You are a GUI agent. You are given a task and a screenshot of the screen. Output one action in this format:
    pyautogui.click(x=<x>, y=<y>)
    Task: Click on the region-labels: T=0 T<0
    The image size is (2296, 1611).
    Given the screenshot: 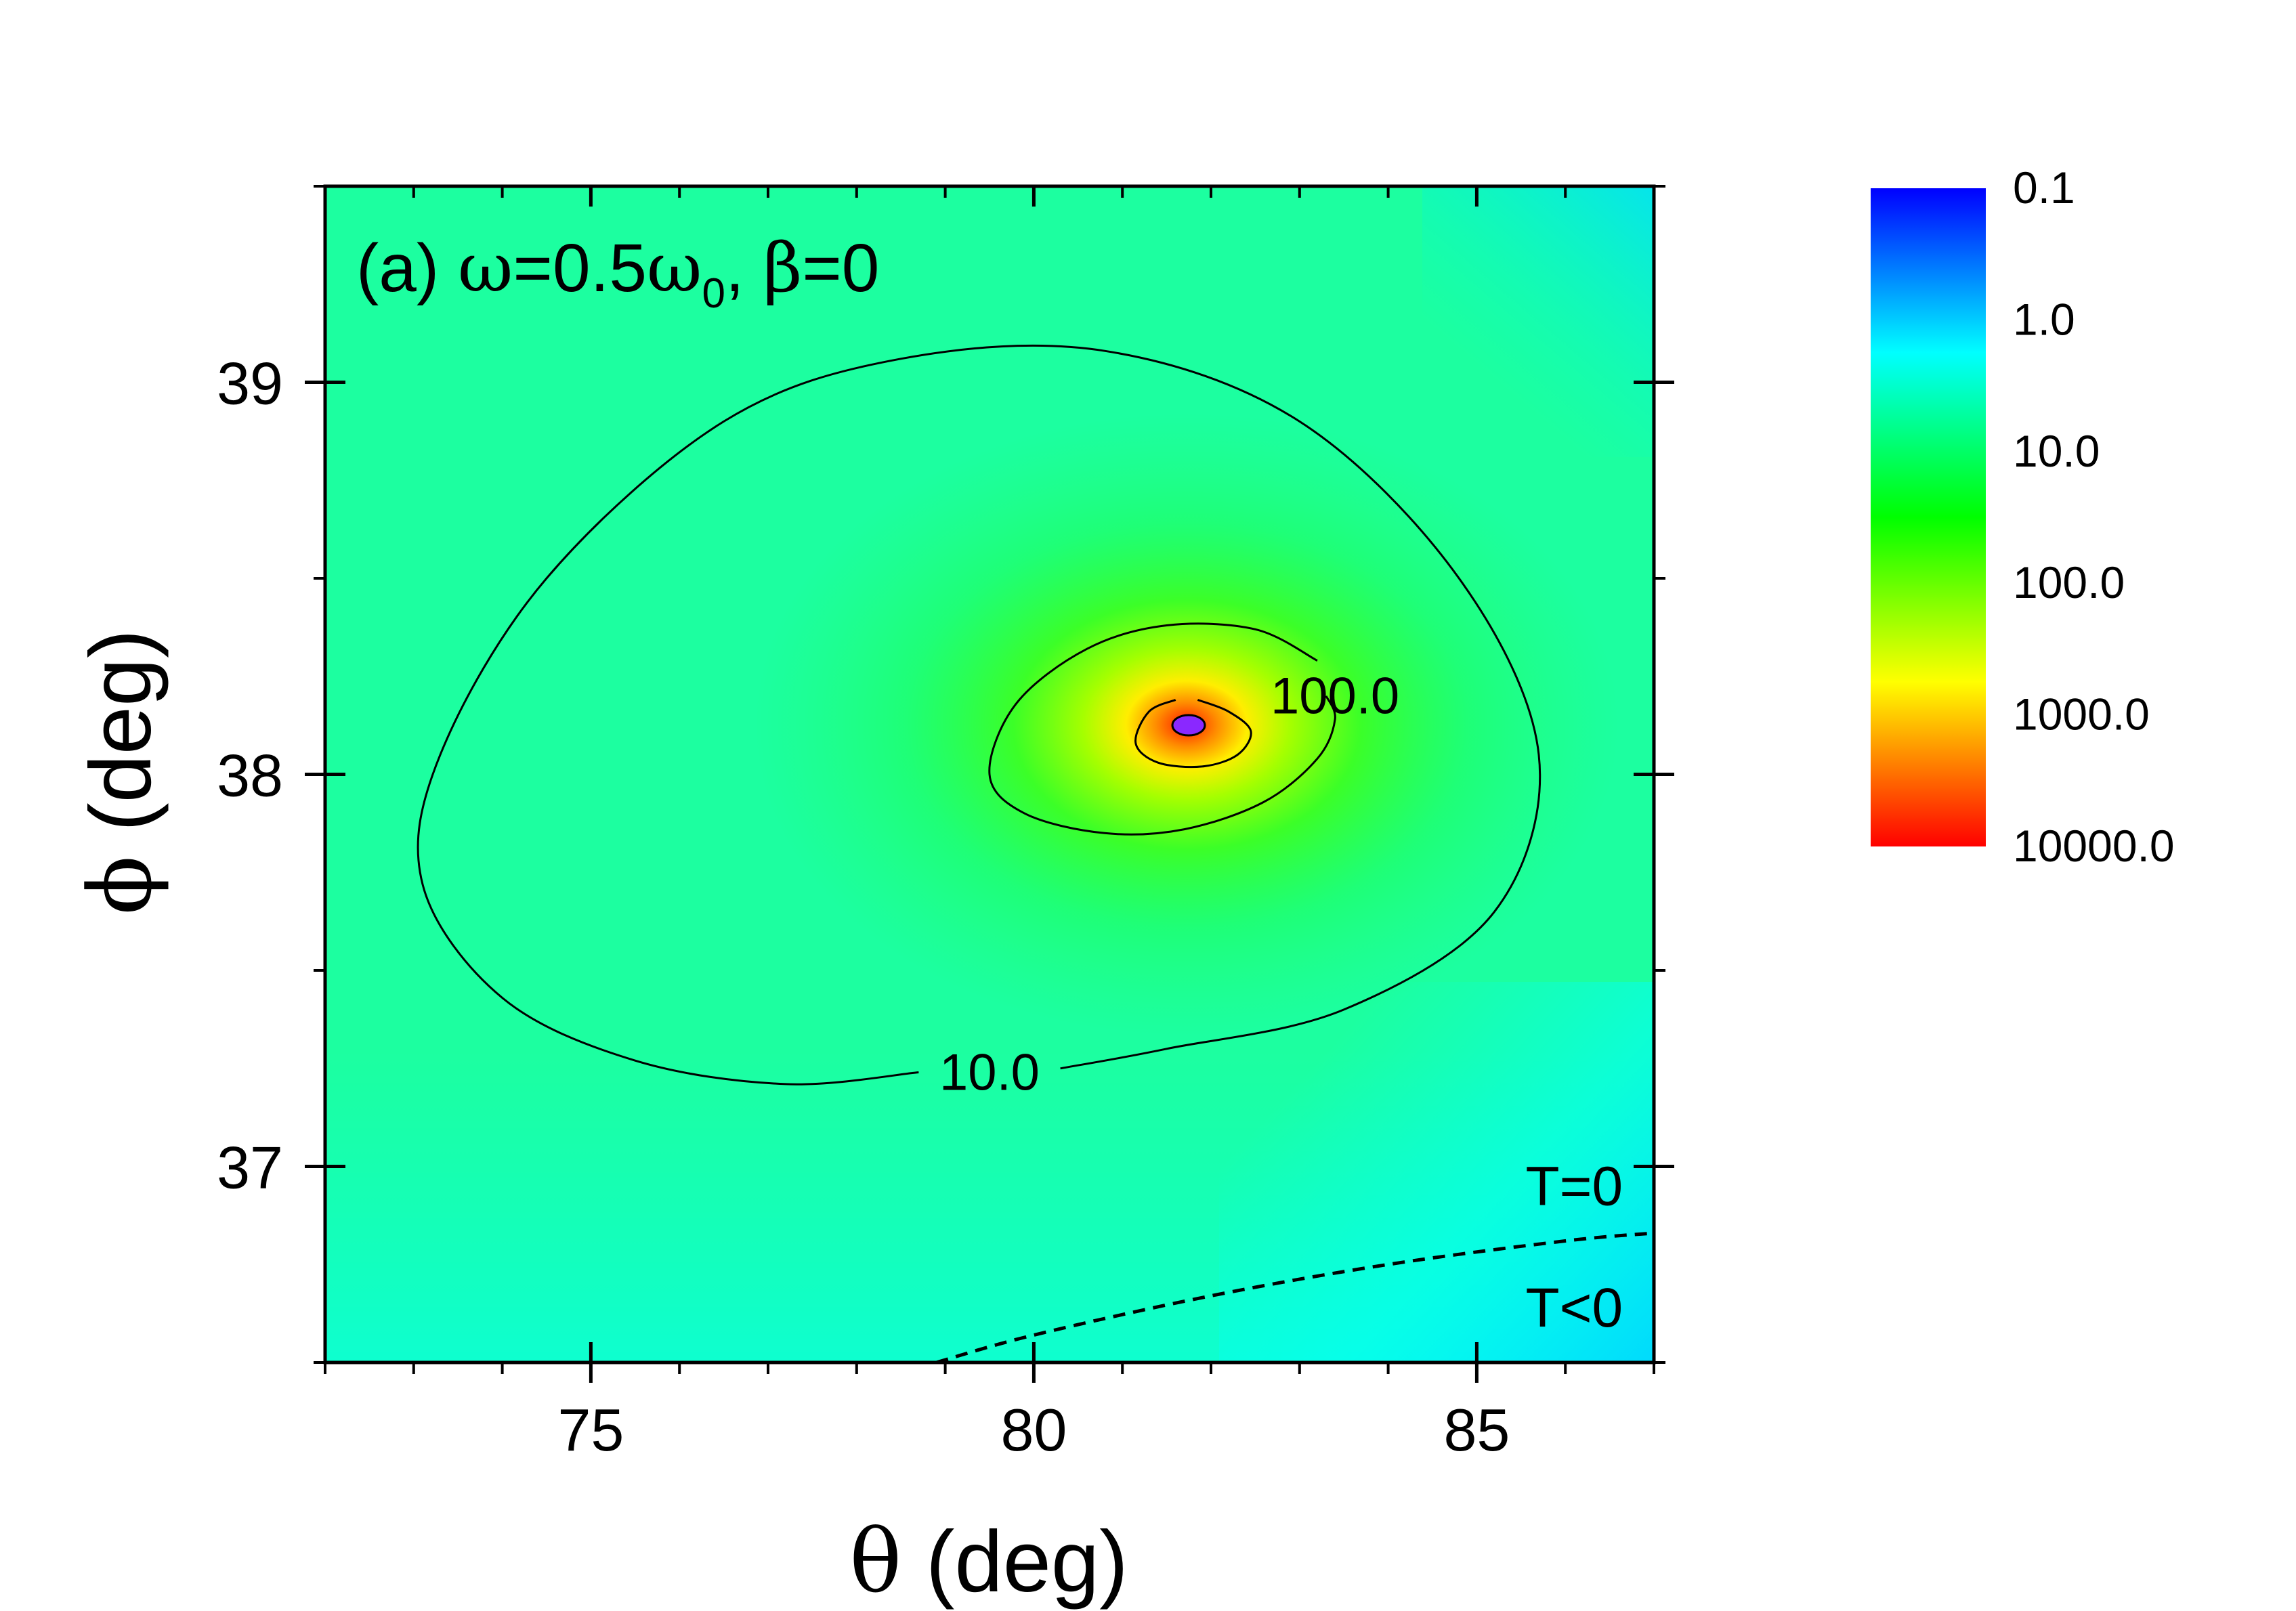 What is the action you would take?
    pyautogui.click(x=1574, y=1247)
    